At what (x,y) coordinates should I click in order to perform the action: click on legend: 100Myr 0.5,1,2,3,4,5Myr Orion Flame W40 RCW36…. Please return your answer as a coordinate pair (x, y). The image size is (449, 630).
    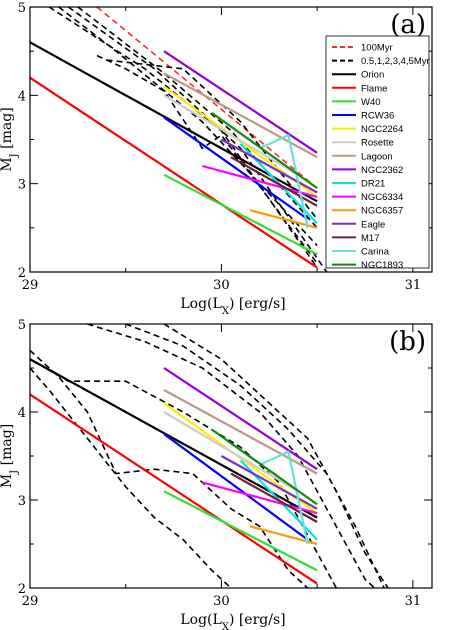
    Looking at the image, I should click on (377, 153).